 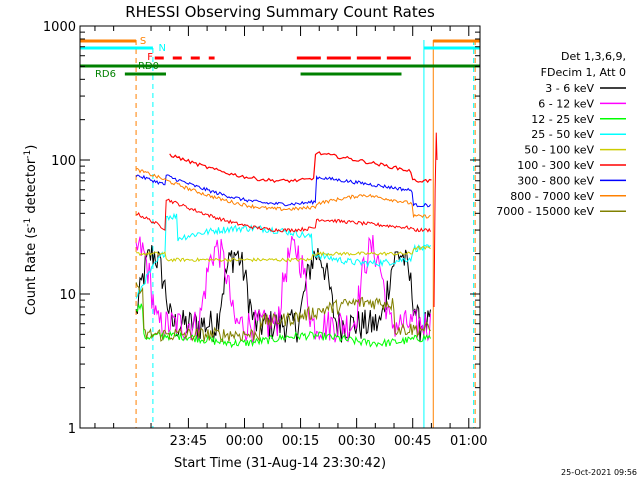 I want to click on flag-label-flare: F, so click(x=150, y=57).